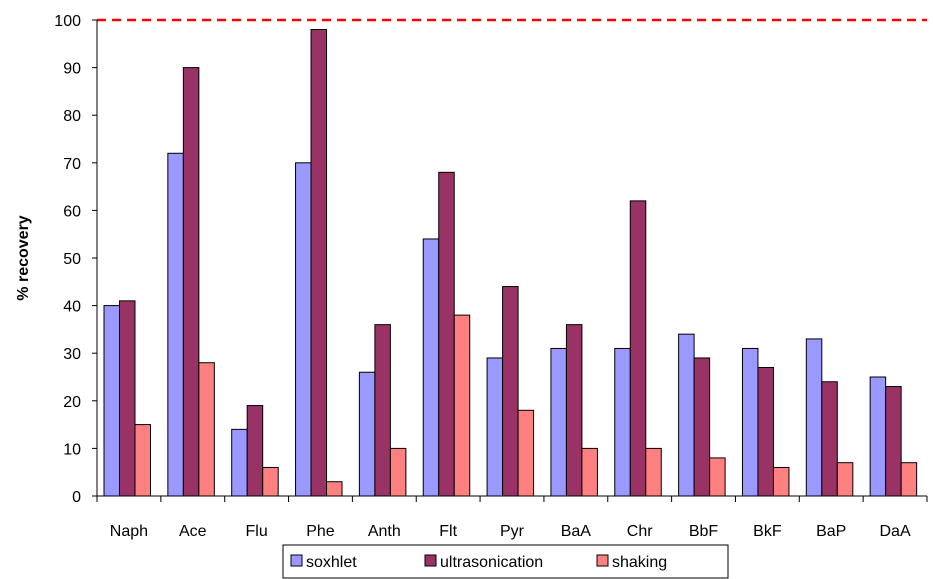 Image resolution: width=933 pixels, height=579 pixels. What do you see at coordinates (384, 531) in the screenshot?
I see `x-tick-label-Anth: Anth` at bounding box center [384, 531].